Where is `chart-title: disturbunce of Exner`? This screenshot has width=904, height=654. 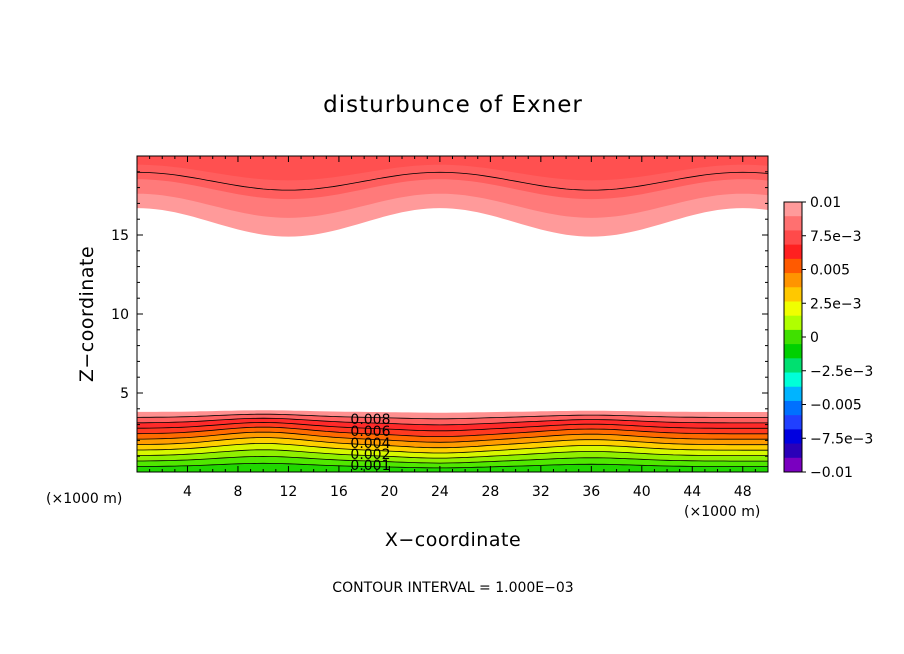 chart-title: disturbunce of Exner is located at coordinates (453, 105).